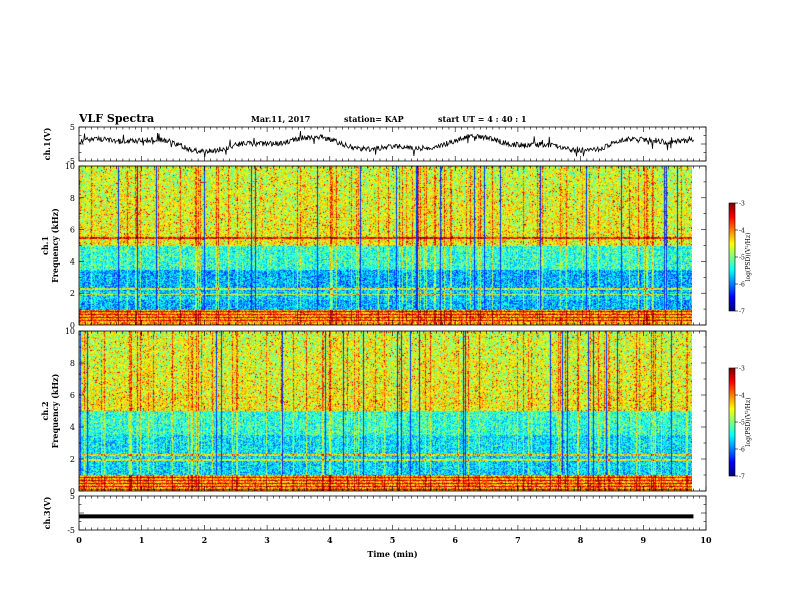 Image resolution: width=792 pixels, height=612 pixels. What do you see at coordinates (267, 540) in the screenshot?
I see `x-tick-label: 3` at bounding box center [267, 540].